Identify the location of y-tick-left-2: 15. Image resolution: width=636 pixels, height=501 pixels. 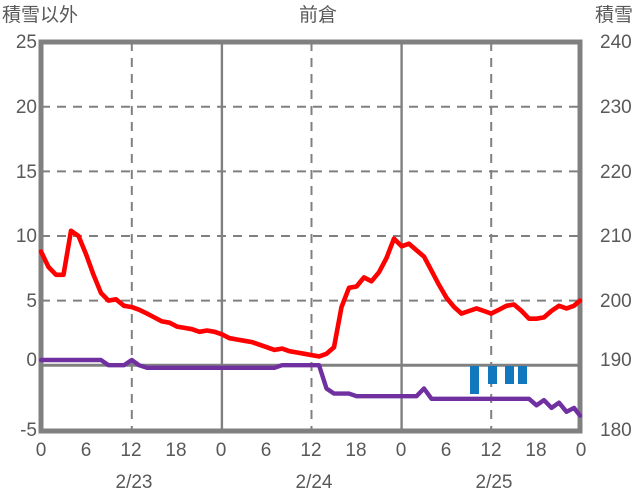
(26, 172).